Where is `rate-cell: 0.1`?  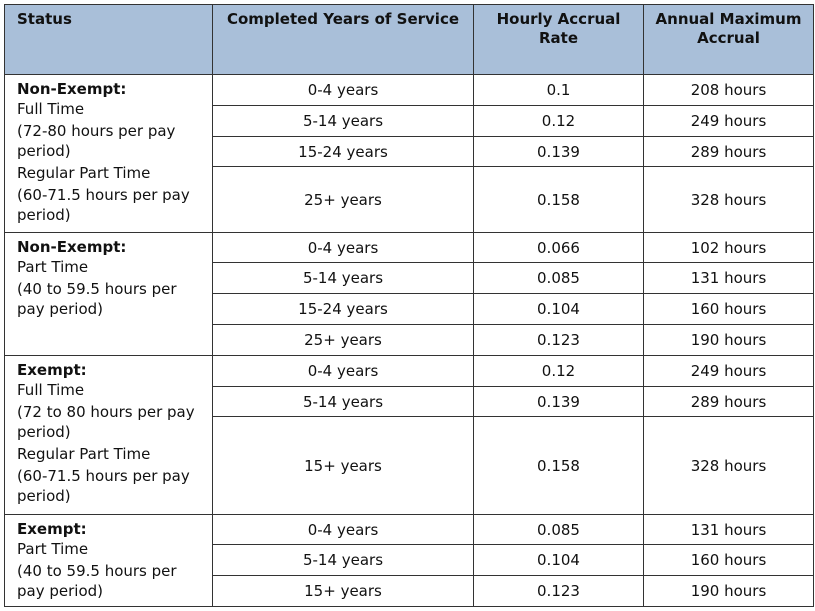 rate-cell: 0.1 is located at coordinates (558, 90).